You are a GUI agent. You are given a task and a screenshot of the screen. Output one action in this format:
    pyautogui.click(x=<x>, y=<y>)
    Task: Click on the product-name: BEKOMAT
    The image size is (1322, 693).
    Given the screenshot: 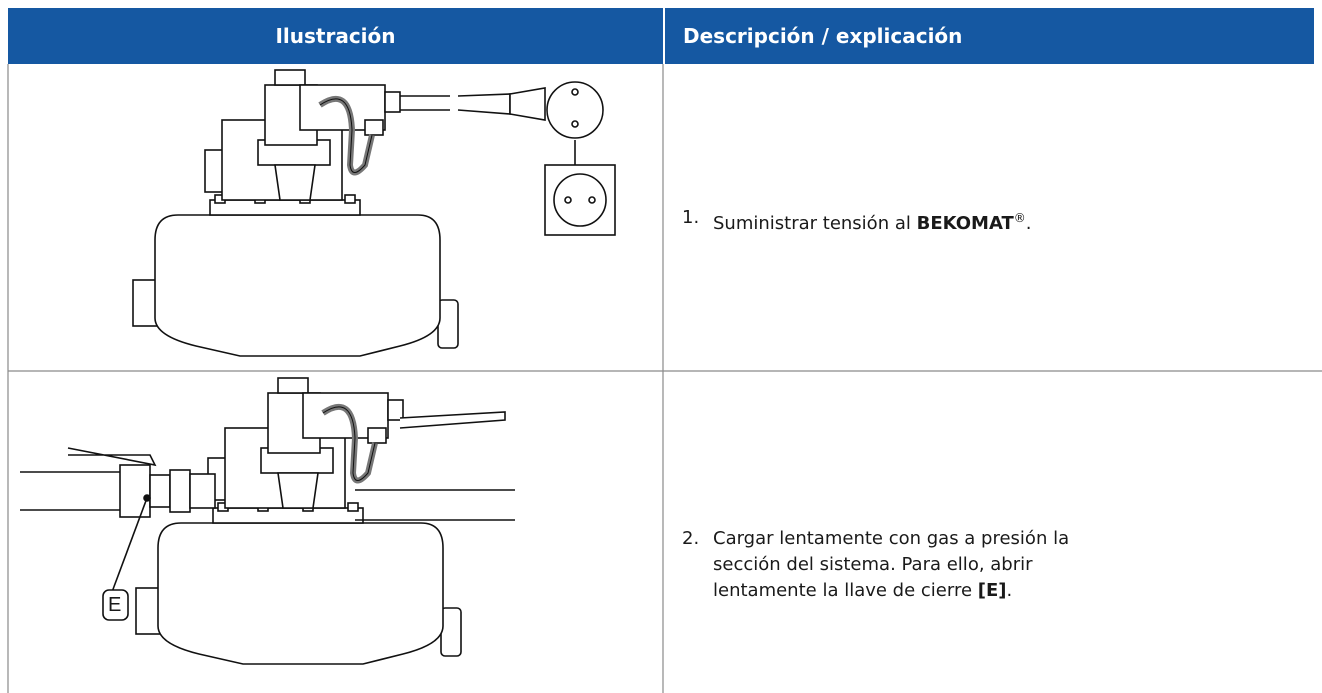 What is the action you would take?
    pyautogui.click(x=965, y=223)
    